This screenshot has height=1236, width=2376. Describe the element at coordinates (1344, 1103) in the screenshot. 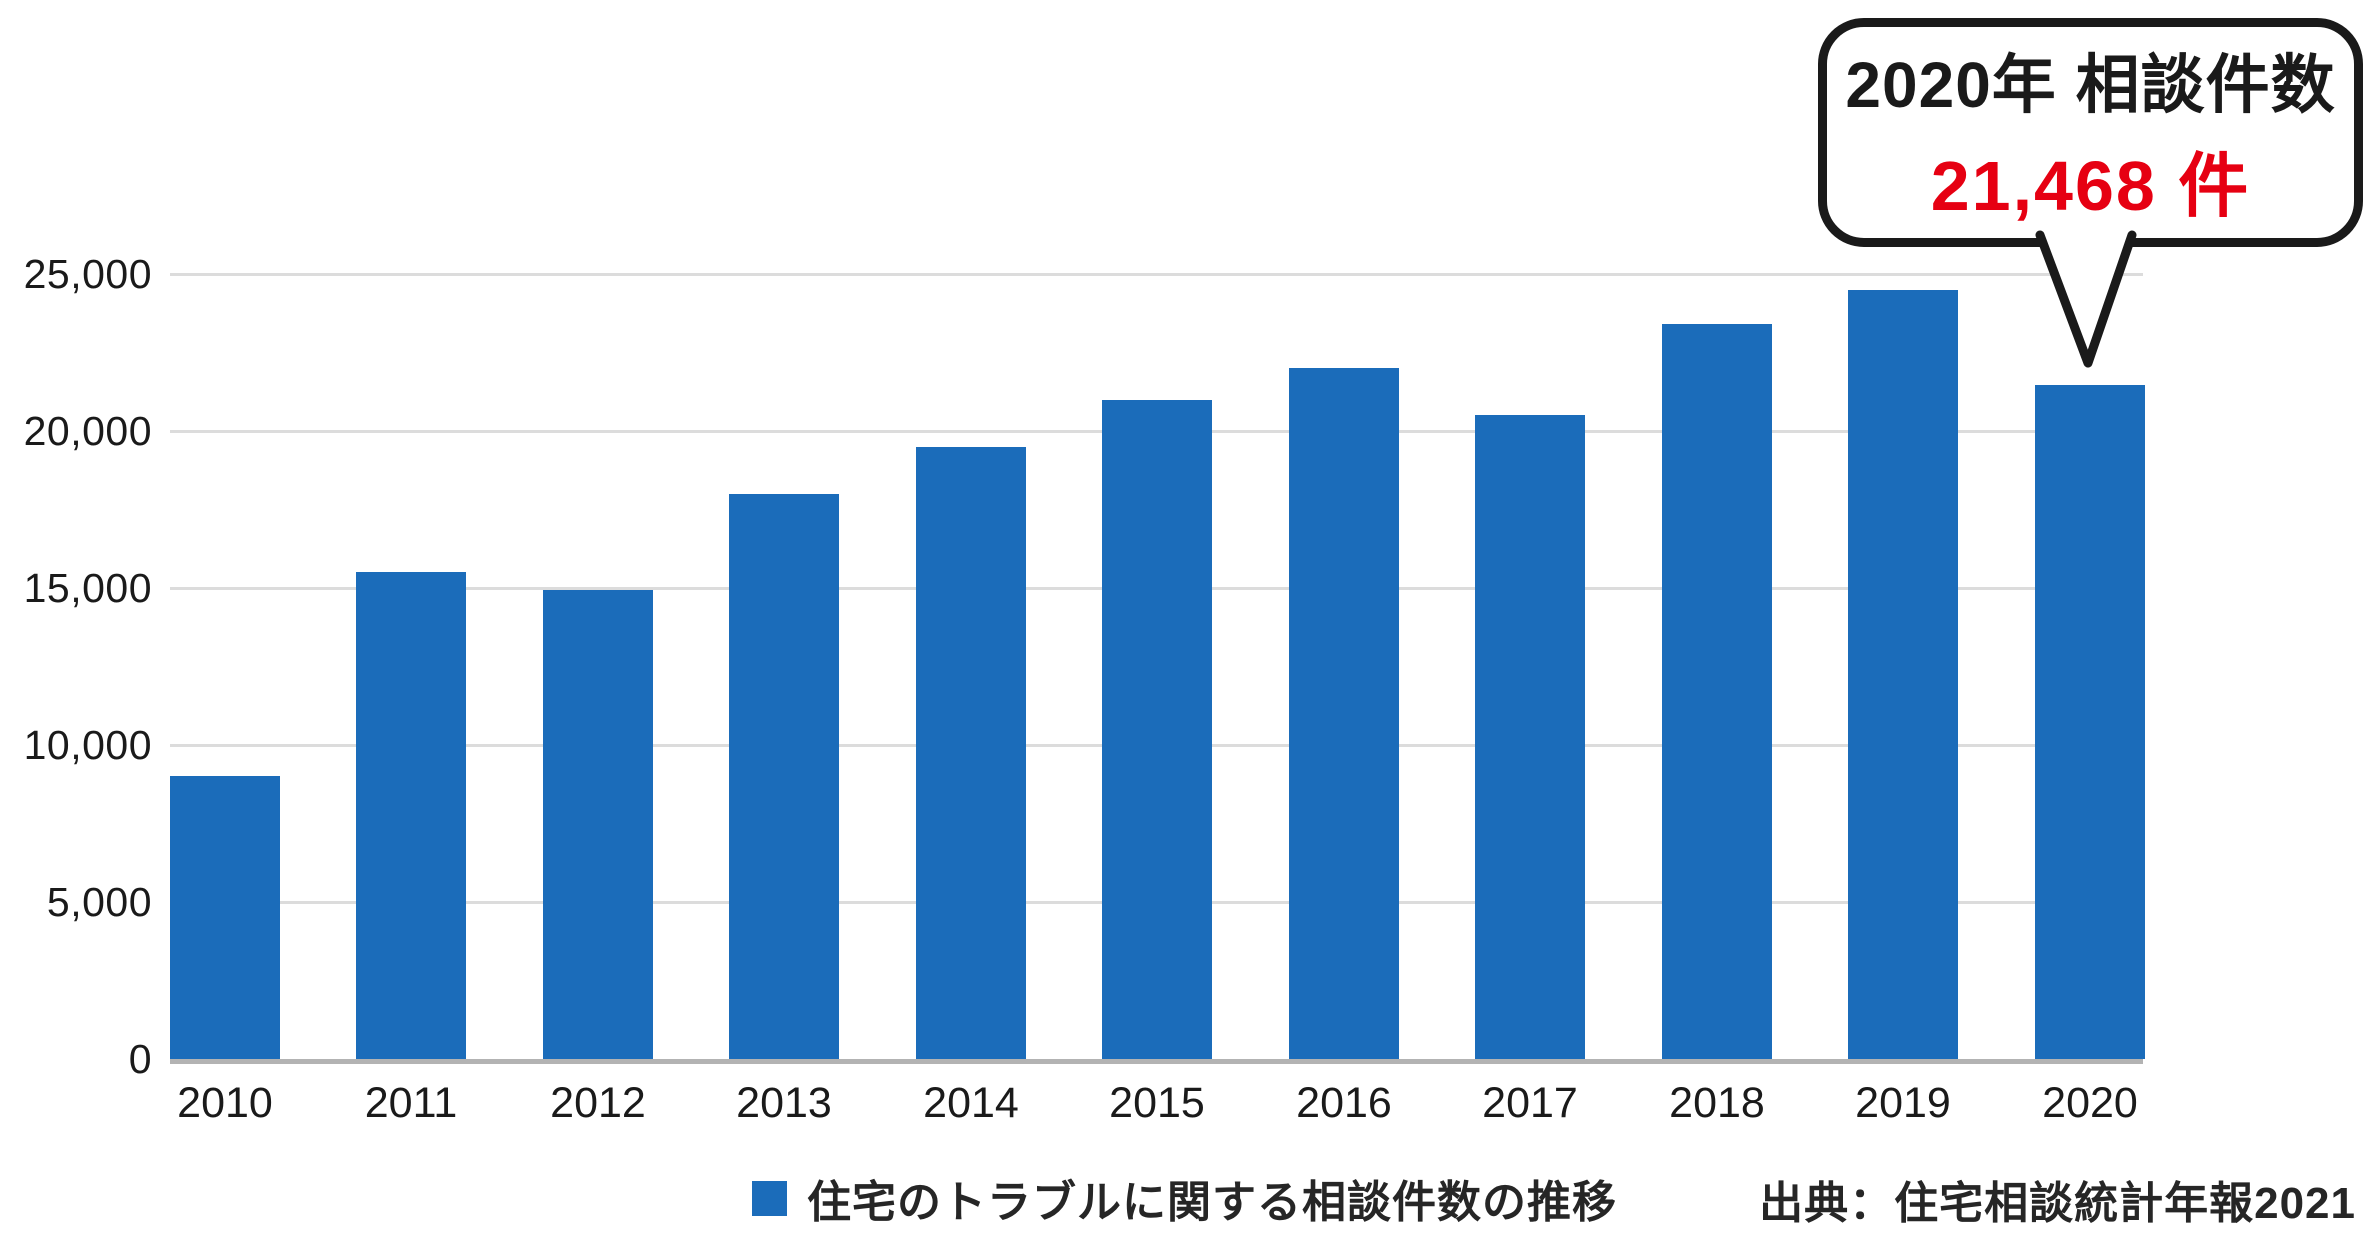

I see `x-axis-label-2016: 2016` at that location.